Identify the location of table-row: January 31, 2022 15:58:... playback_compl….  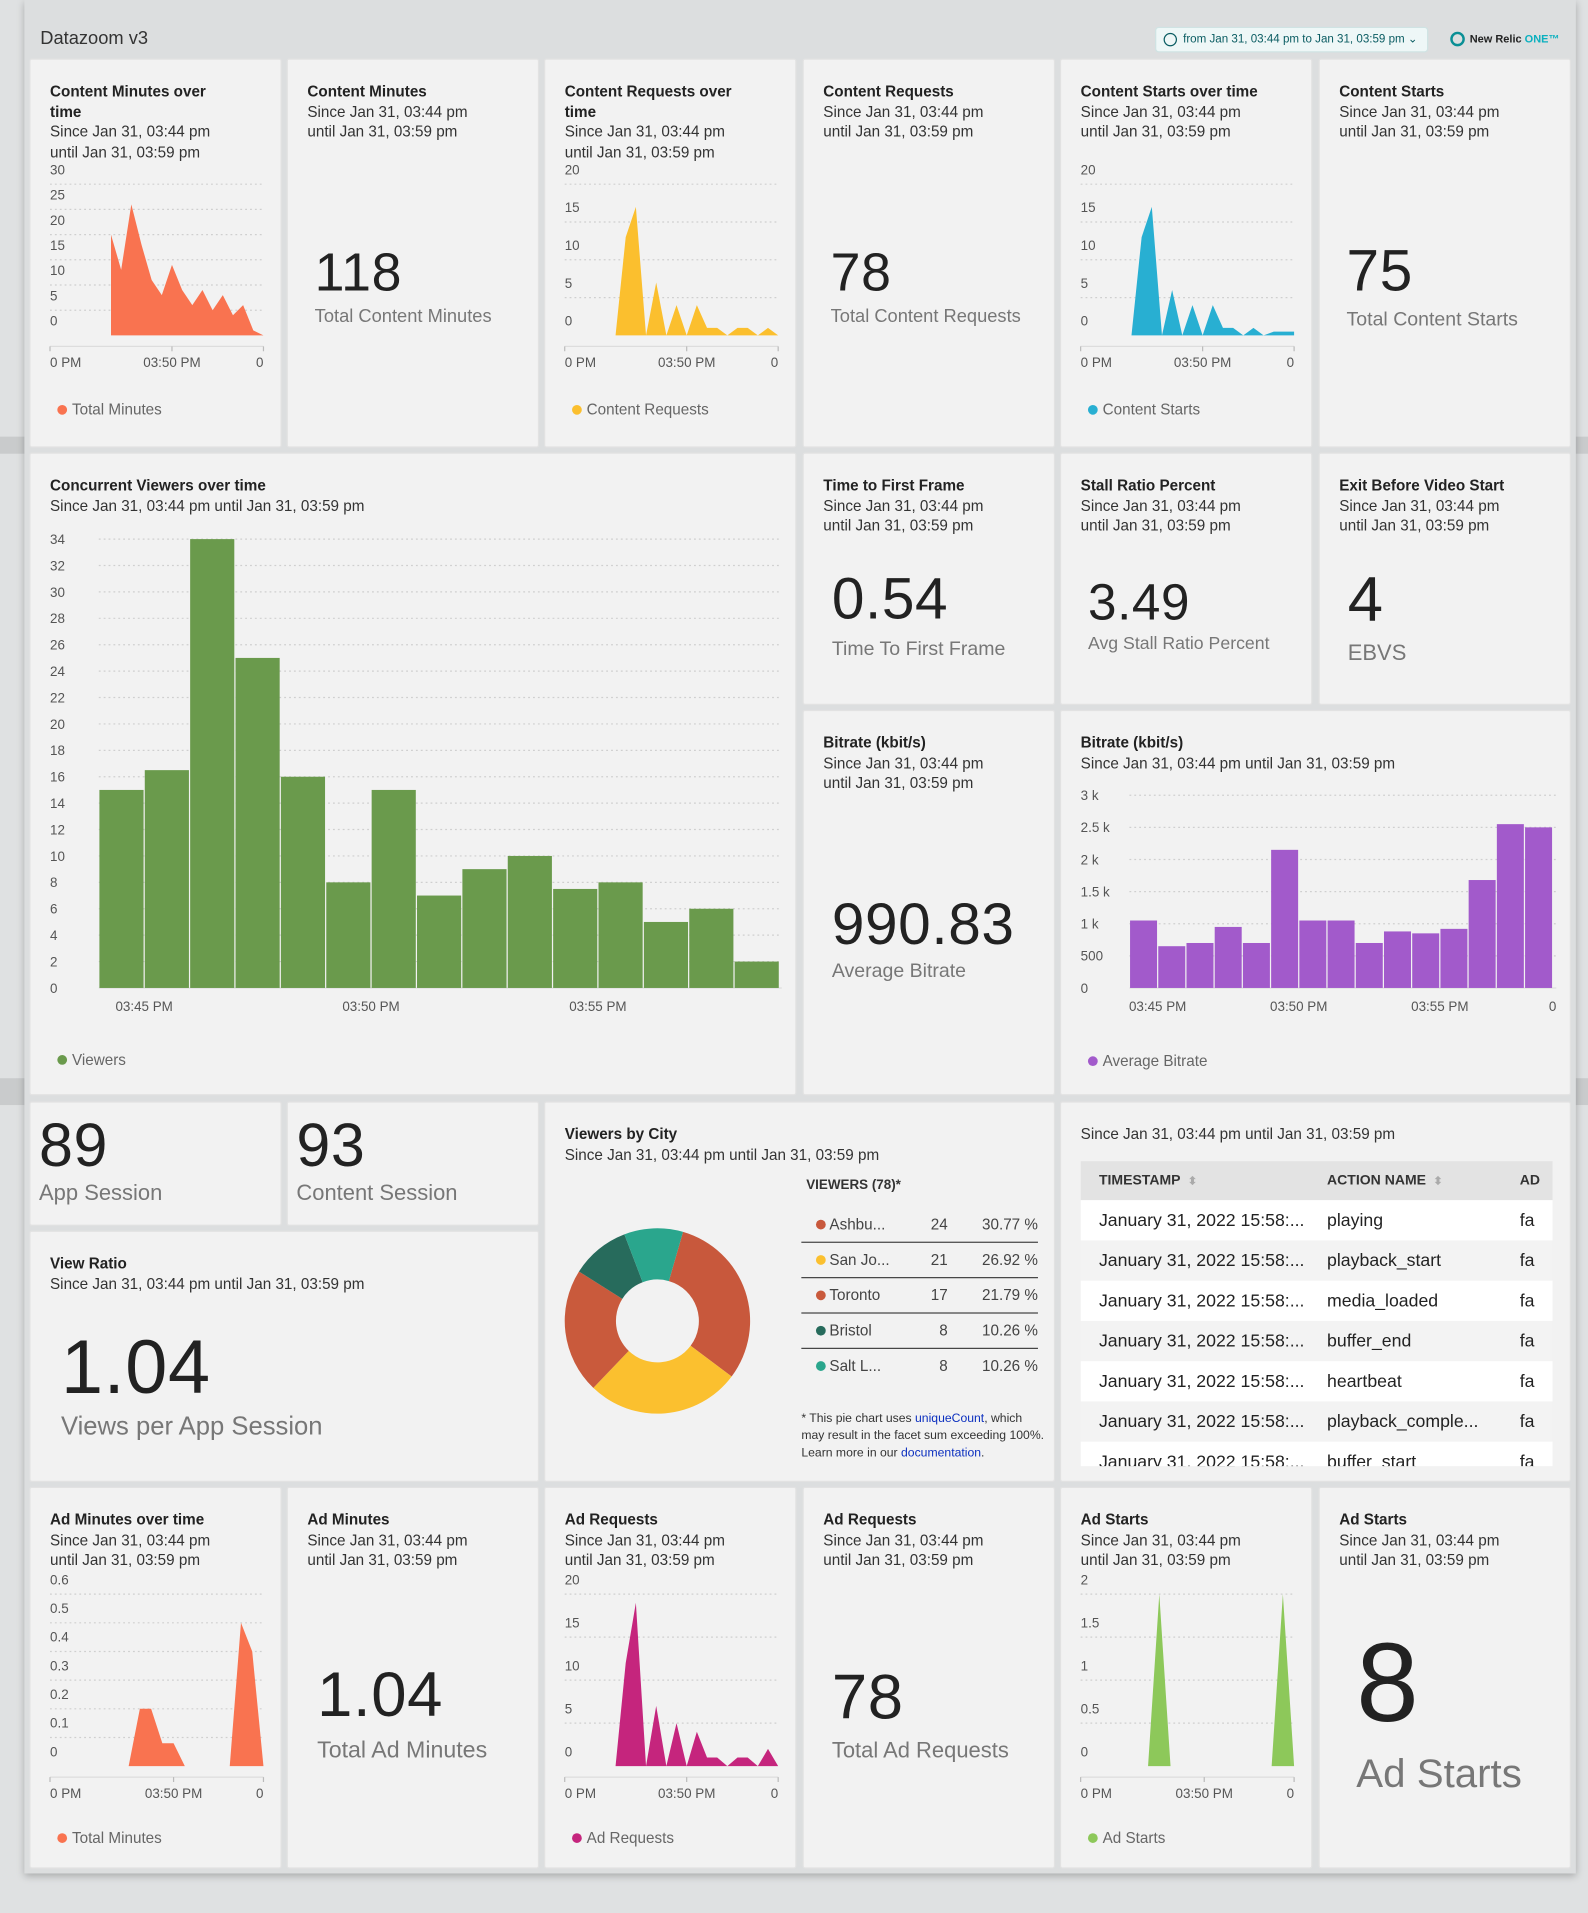
(1316, 1421).